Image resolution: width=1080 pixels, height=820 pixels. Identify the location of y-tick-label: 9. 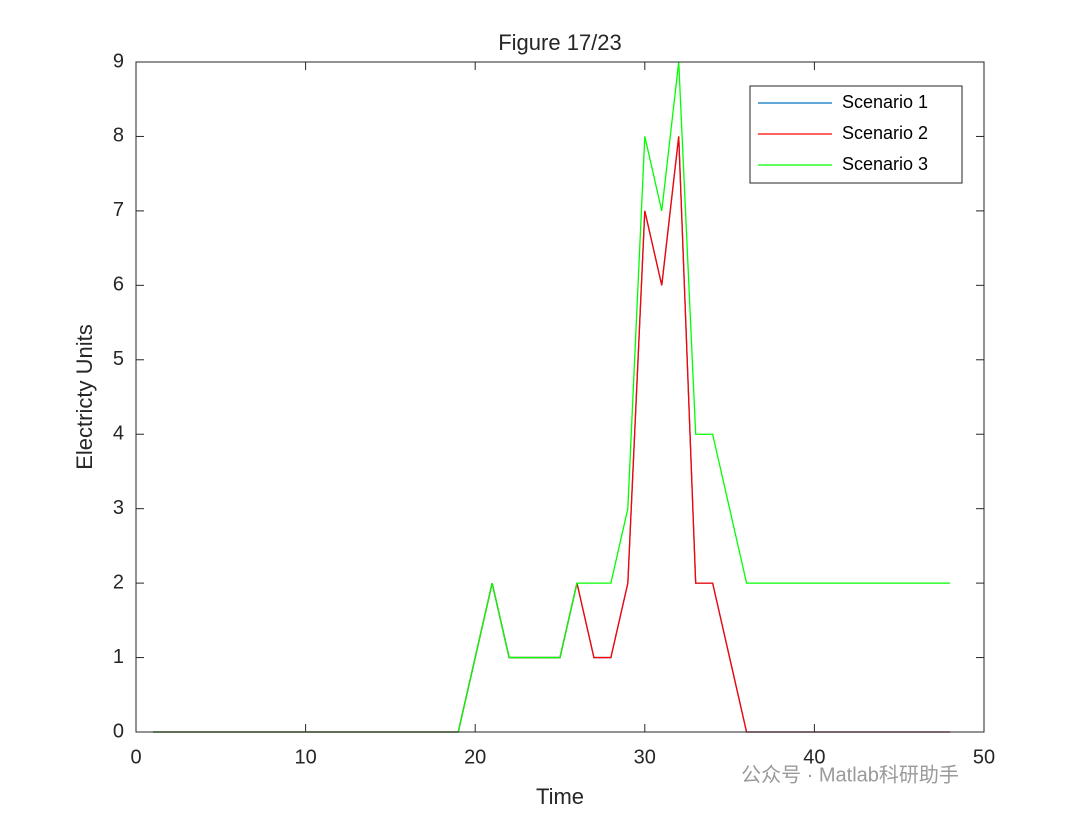
(118, 61).